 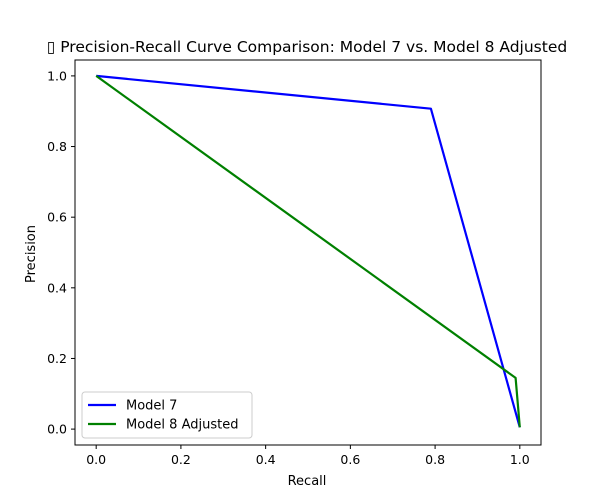 What do you see at coordinates (57, 358) in the screenshot?
I see `y-tick-label: 0.2` at bounding box center [57, 358].